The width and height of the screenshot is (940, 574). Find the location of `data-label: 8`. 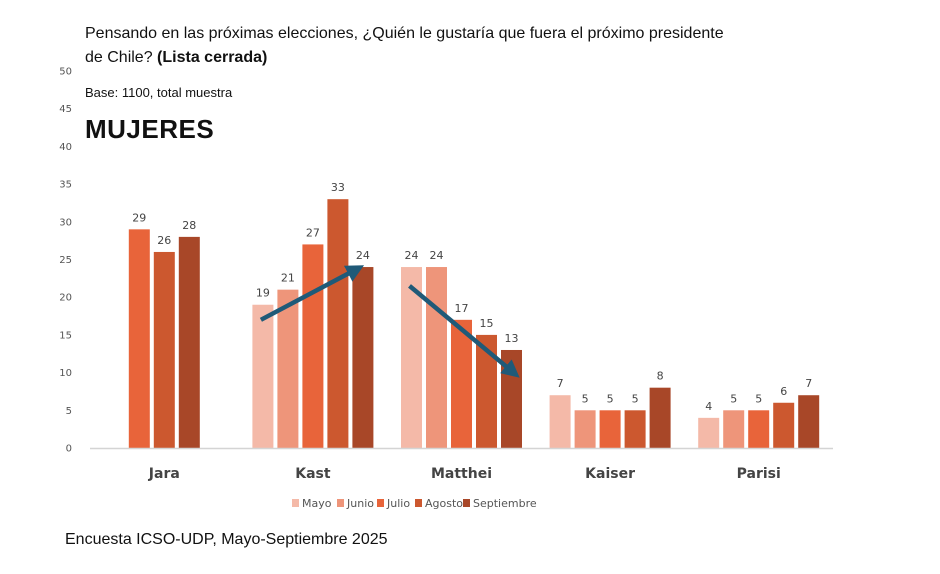

data-label: 8 is located at coordinates (660, 376).